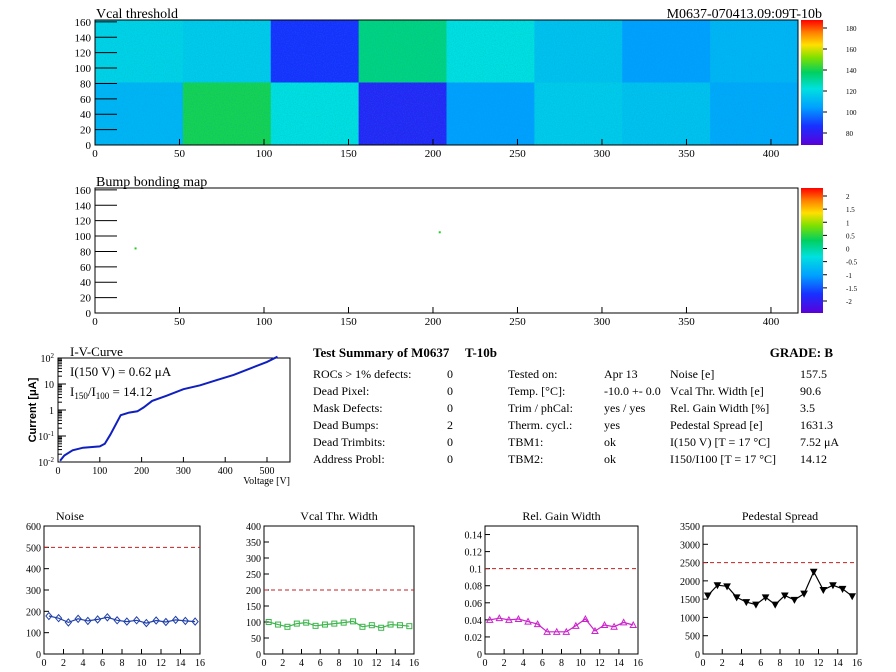  I want to click on summary-row-label: Address Probl:, so click(349, 459).